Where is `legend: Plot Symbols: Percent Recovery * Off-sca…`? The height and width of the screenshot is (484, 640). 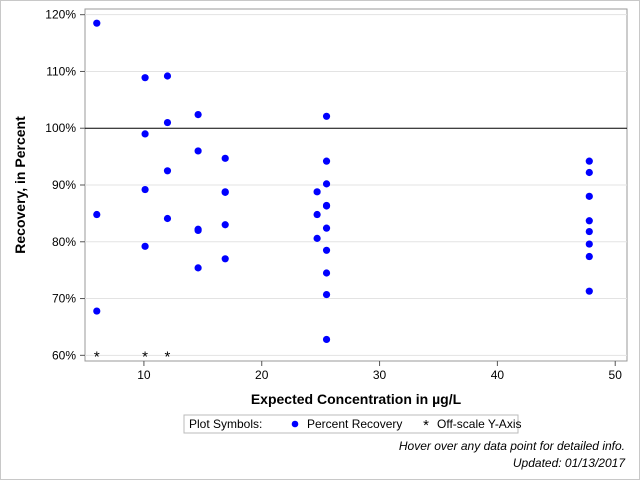
legend: Plot Symbols: Percent Recovery * Off-sca… is located at coordinates (352, 424).